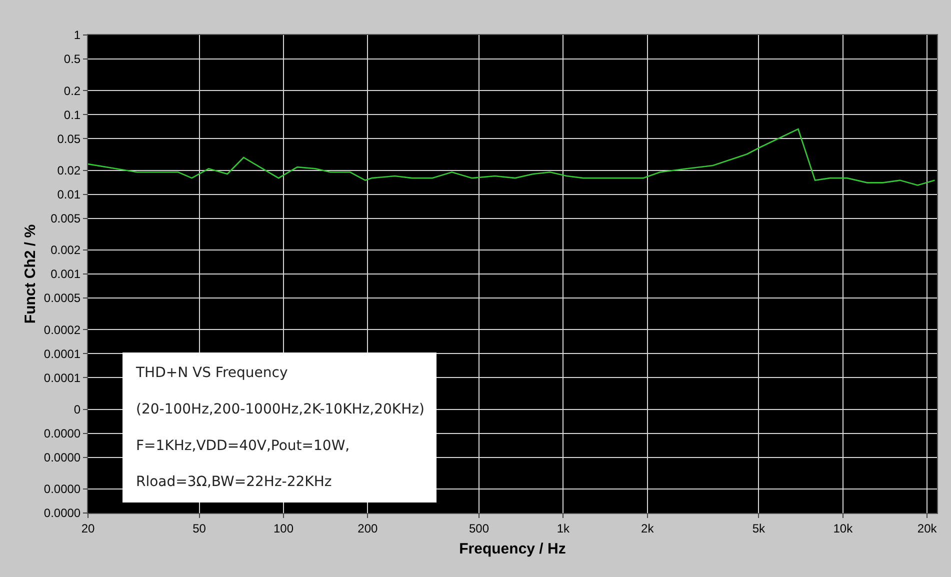  I want to click on y-tick-label: 0.05, so click(69, 139).